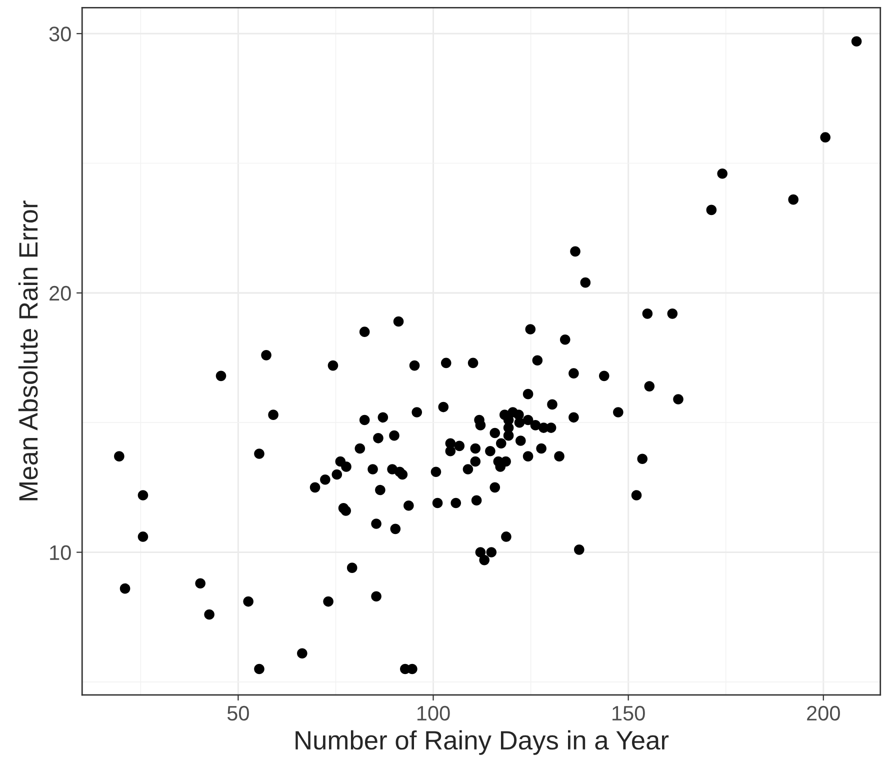 The image size is (883, 767). What do you see at coordinates (238, 713) in the screenshot?
I see `x-tick-label: 50` at bounding box center [238, 713].